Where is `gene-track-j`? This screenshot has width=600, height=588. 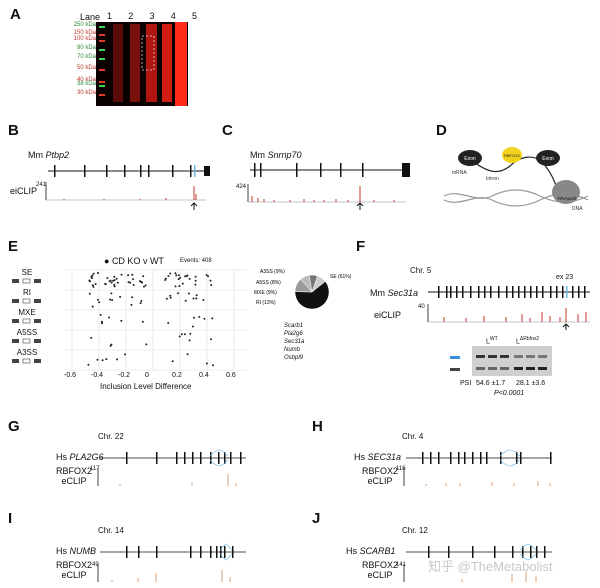 gene-track-j is located at coordinates (477, 562).